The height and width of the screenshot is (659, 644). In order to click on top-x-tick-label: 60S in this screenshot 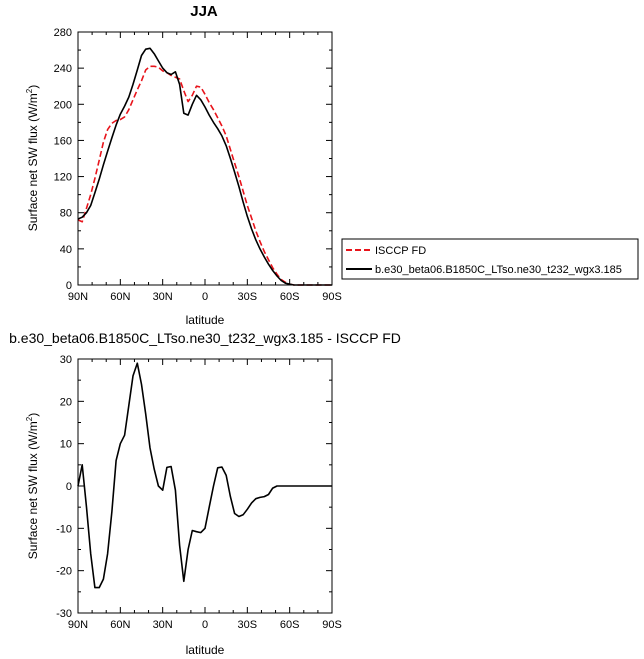, I will do `click(290, 297)`.